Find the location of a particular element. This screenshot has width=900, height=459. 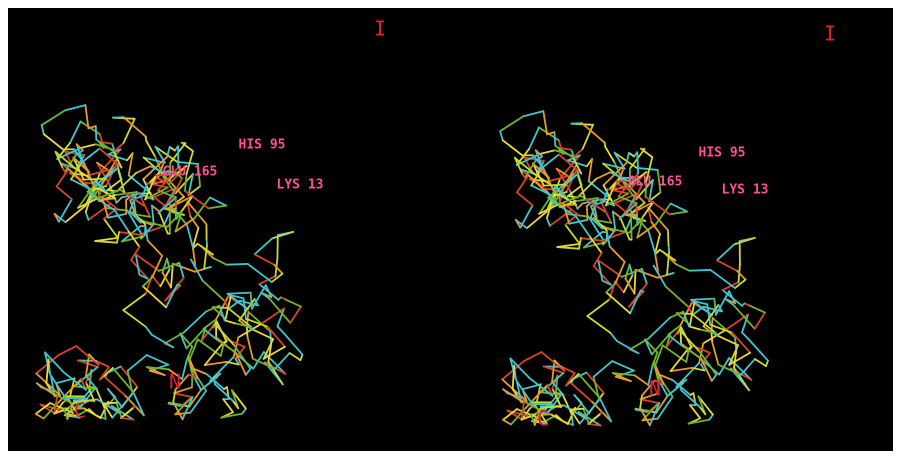

label-n: N is located at coordinates (655, 389).